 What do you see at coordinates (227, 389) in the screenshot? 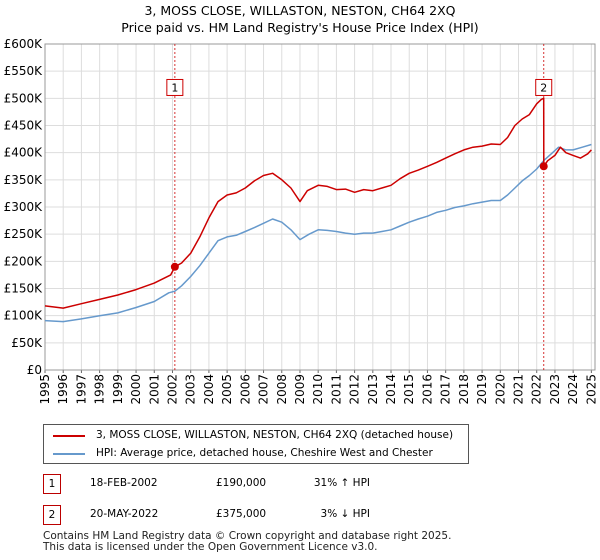
I see `x-tick-label: 2005` at bounding box center [227, 389].